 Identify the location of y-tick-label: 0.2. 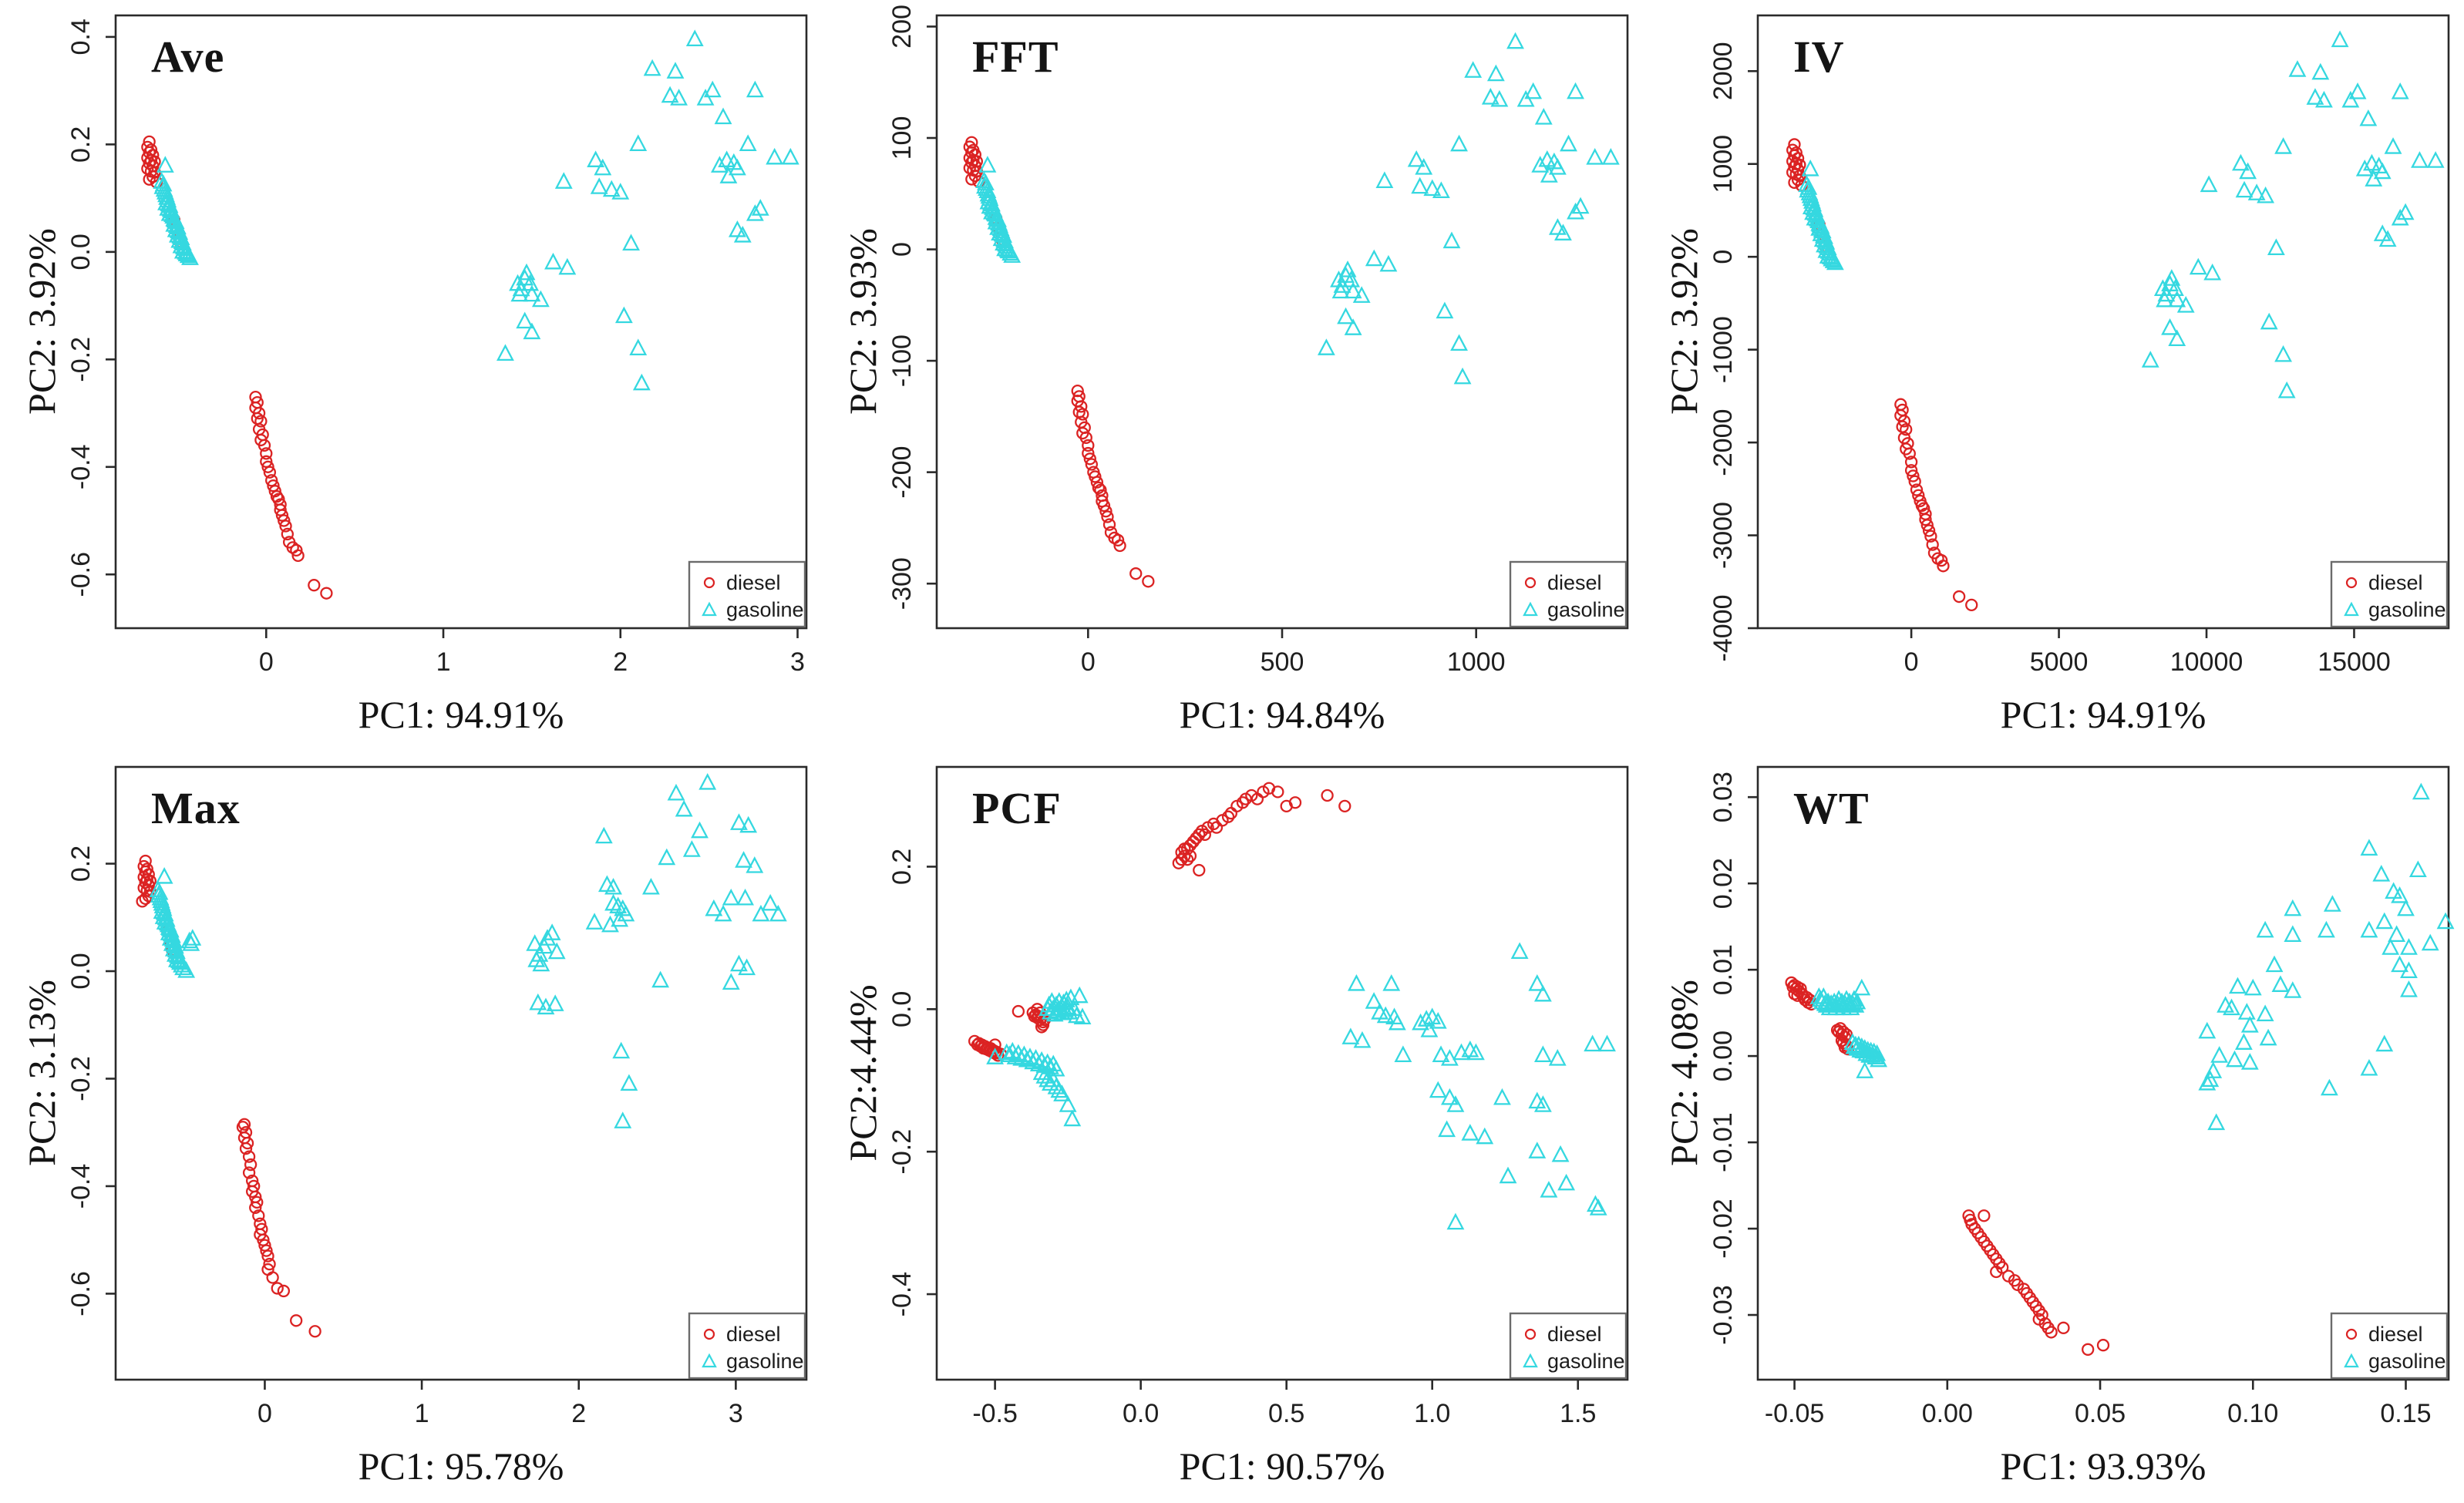
(81, 145).